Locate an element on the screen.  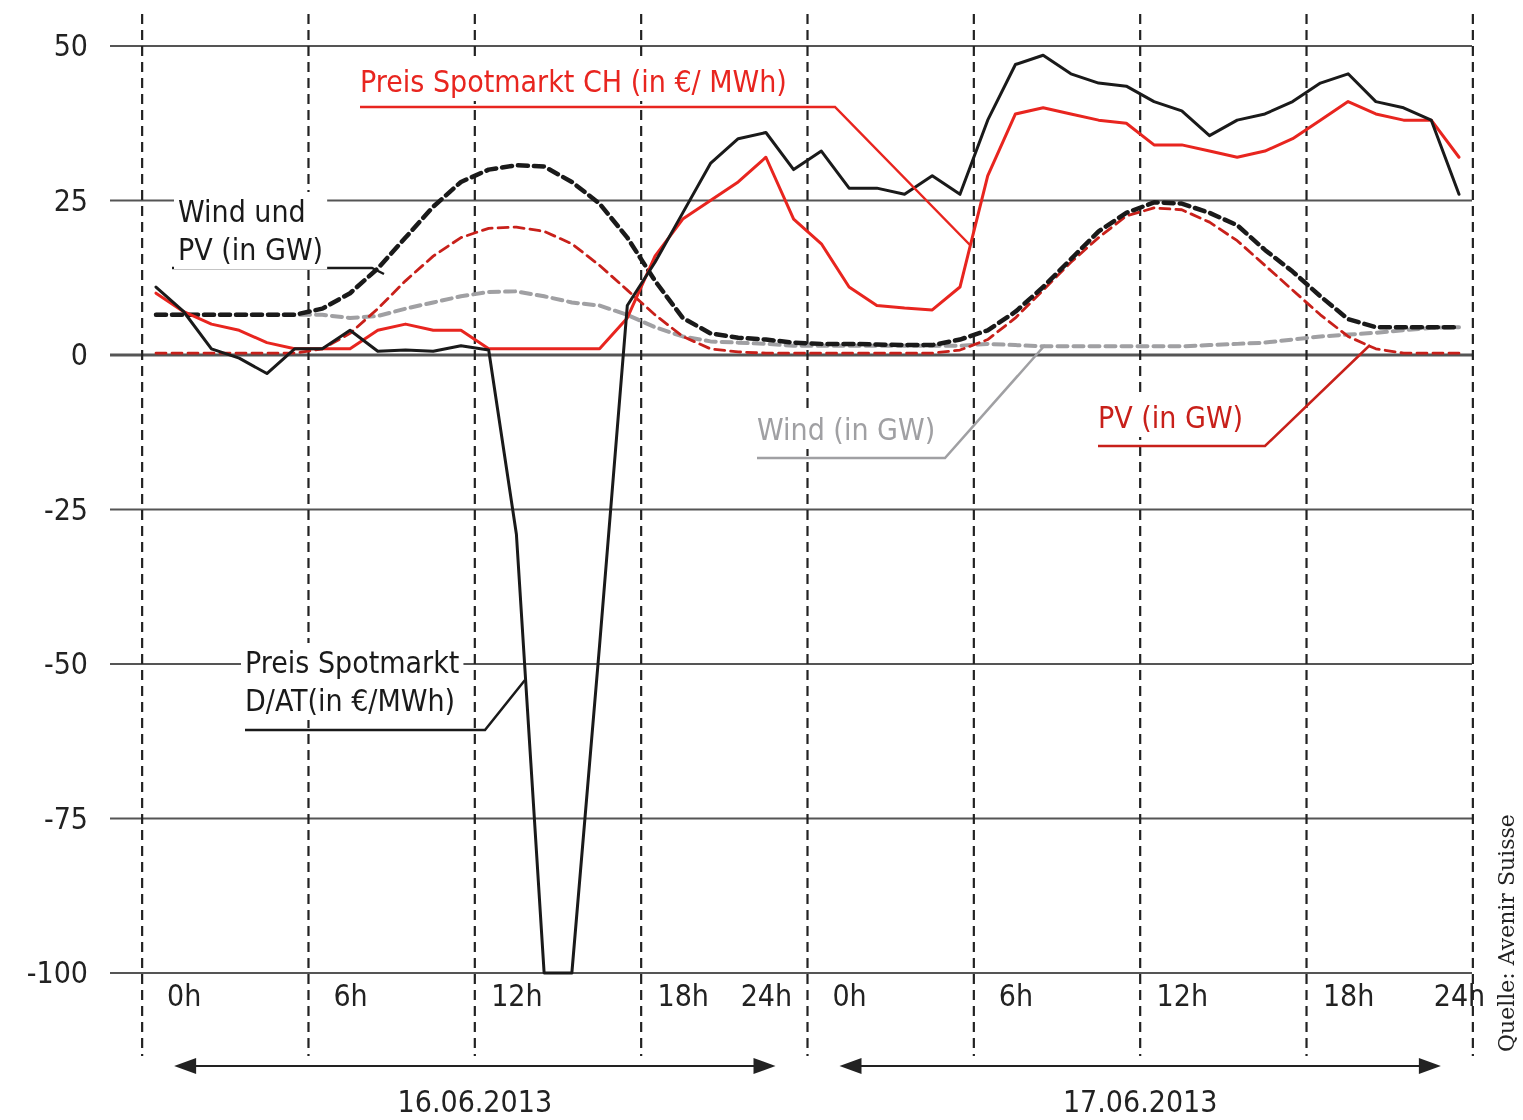
text: 16.06.2013 is located at coordinates (475, 1101).